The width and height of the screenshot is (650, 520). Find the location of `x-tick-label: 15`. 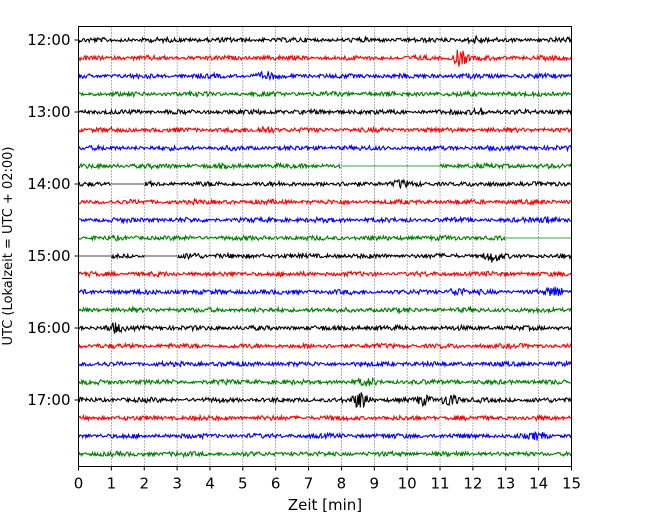

x-tick-label: 15 is located at coordinates (571, 484).